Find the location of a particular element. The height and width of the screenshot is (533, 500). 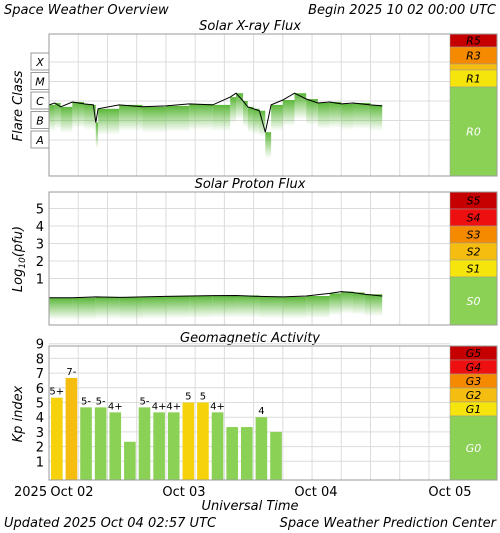

updated-time: Updated 2025 Oct 04 02:57 UTC is located at coordinates (110, 523).